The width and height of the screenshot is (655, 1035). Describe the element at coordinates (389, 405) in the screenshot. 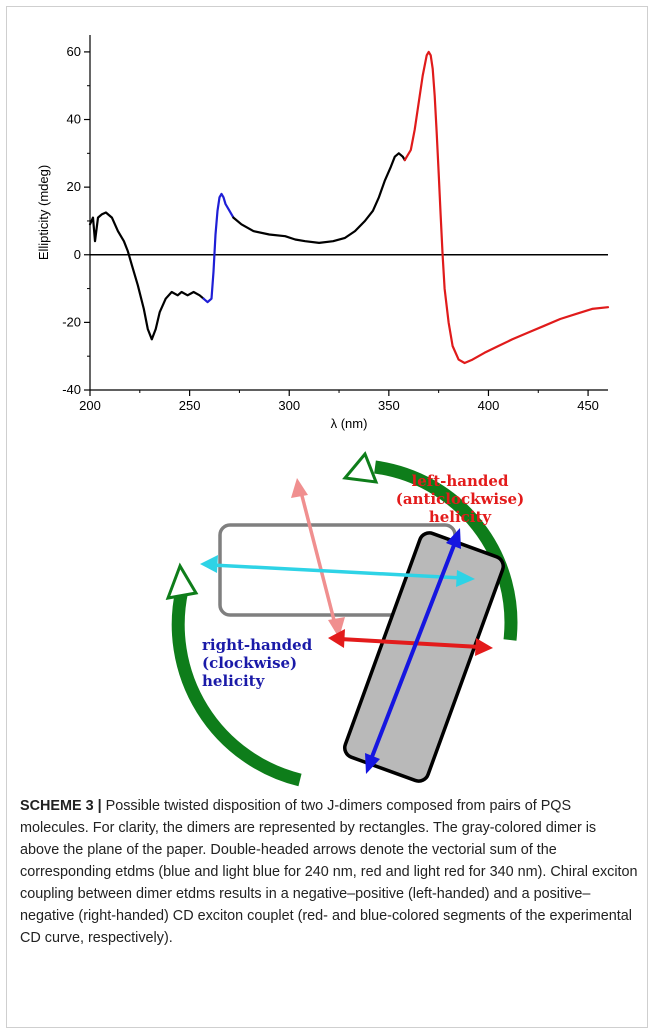

I see `x-tick-label: 350` at that location.